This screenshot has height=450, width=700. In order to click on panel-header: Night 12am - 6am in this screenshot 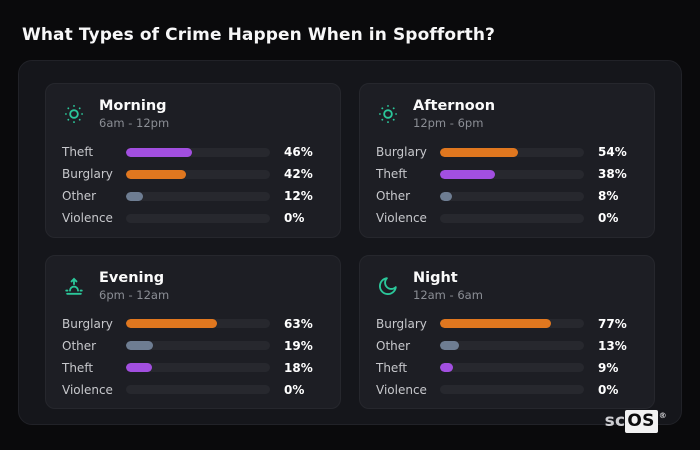, I will do `click(507, 285)`.